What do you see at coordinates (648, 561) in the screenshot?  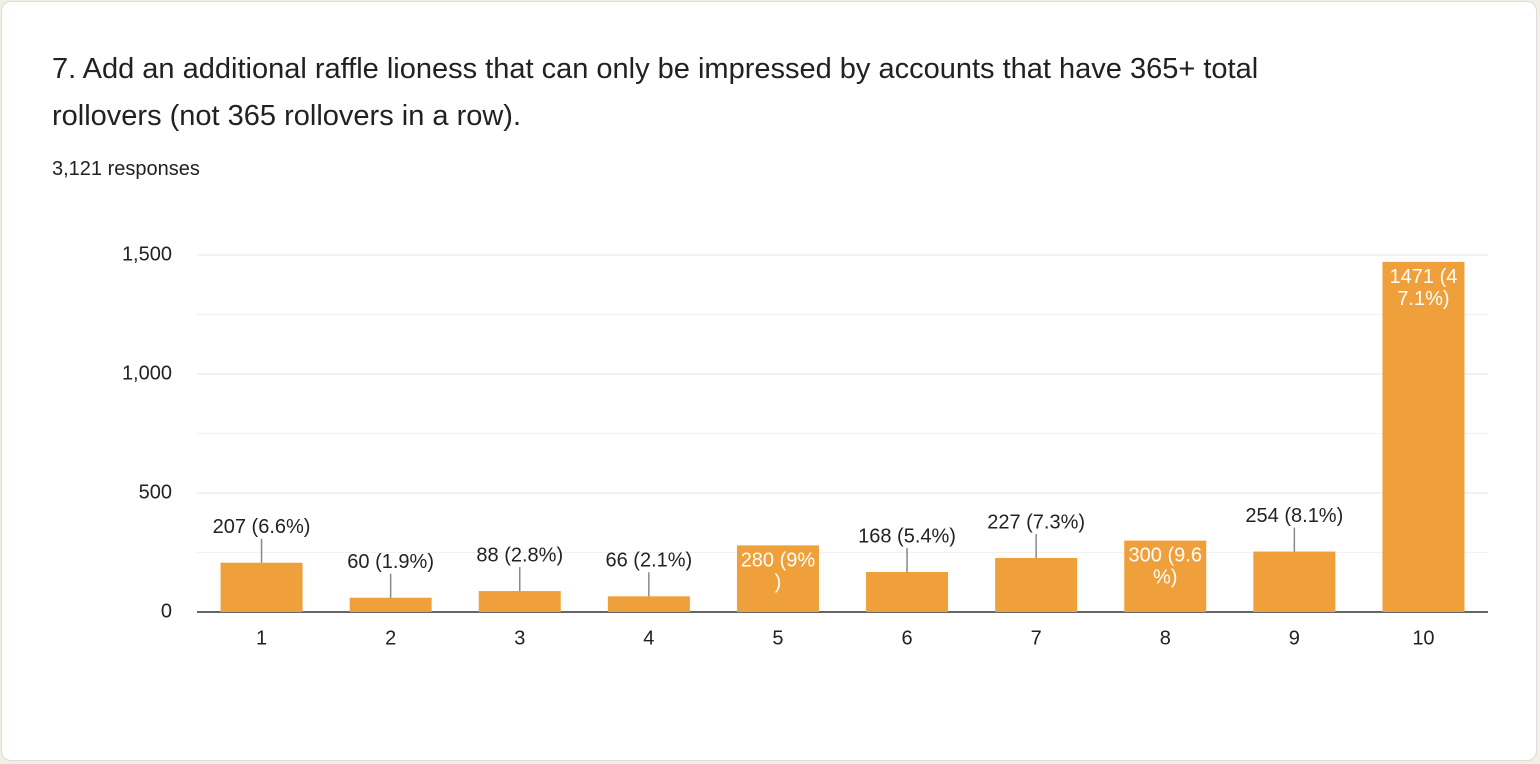 I see `value-label: 66 (2.1%)` at bounding box center [648, 561].